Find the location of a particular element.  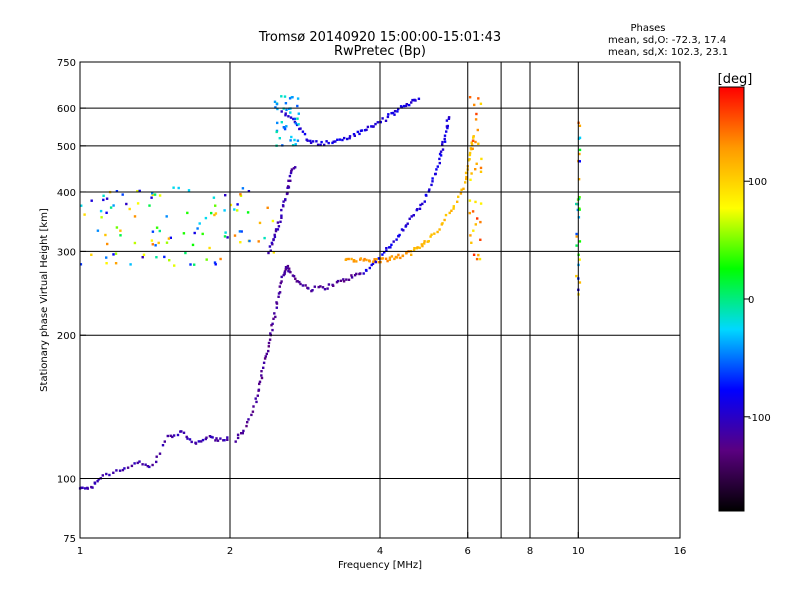

colorbar-tick-label: -100 is located at coordinates (759, 418).